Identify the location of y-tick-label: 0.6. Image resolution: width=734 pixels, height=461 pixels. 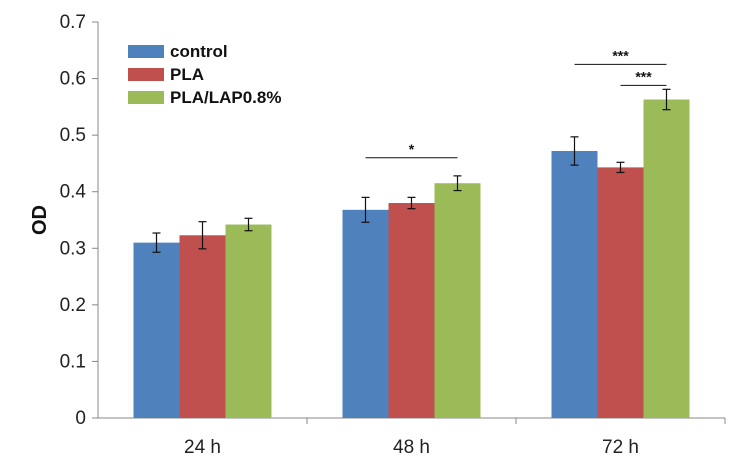
(73, 79).